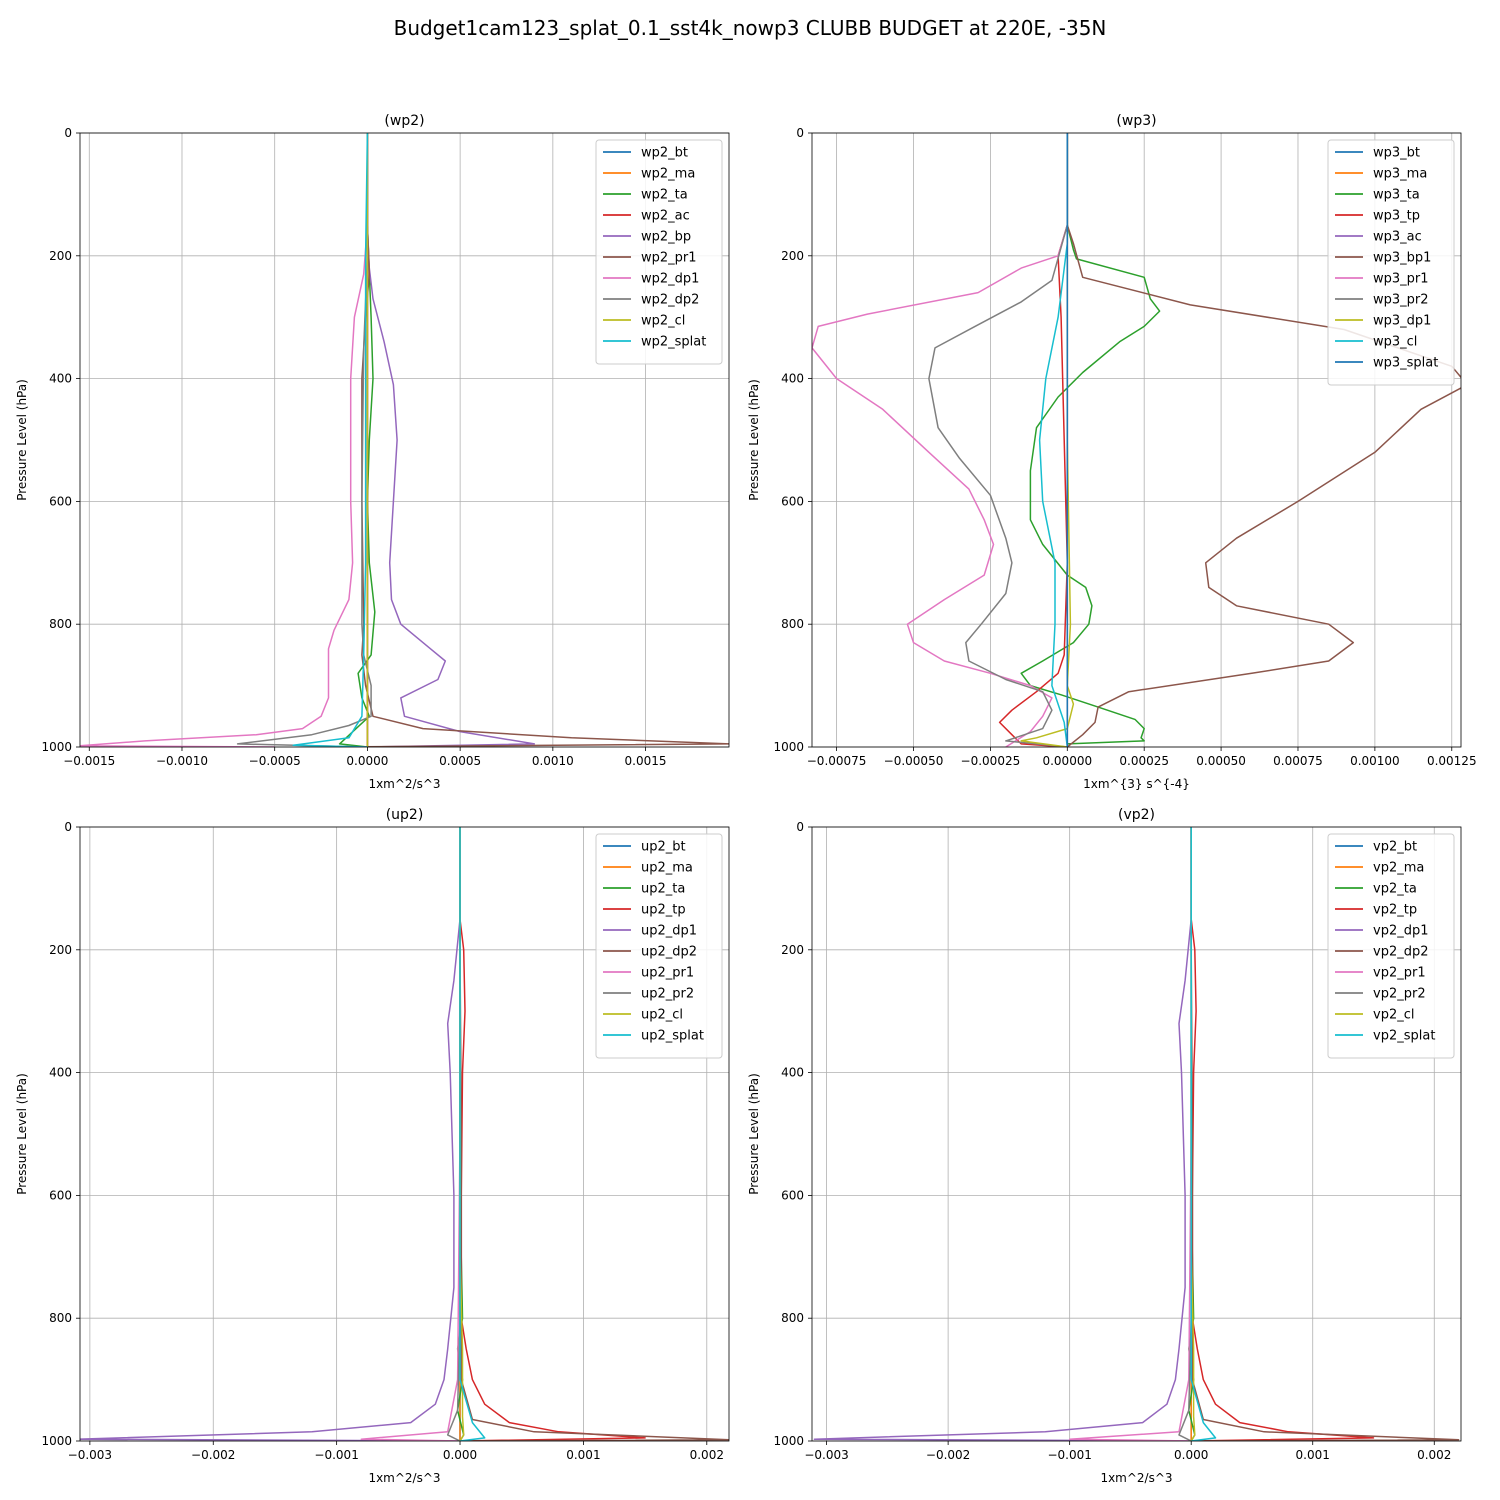 The height and width of the screenshot is (1500, 1500). I want to click on x-tick-label: 0.00025, so click(1144, 761).